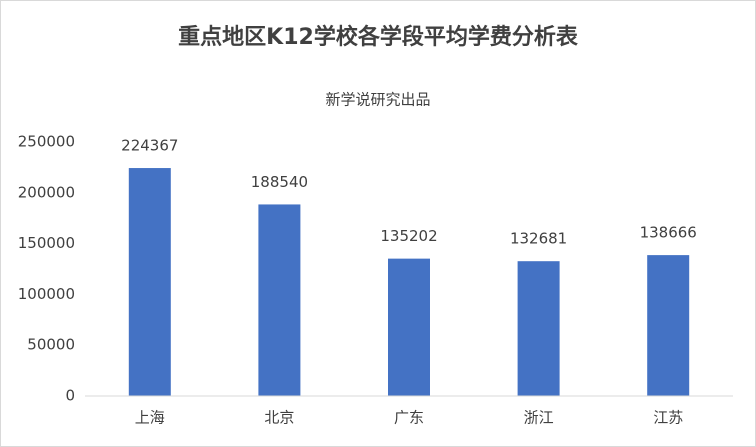  Describe the element at coordinates (279, 418) in the screenshot. I see `x-tick-label: 北京` at that location.